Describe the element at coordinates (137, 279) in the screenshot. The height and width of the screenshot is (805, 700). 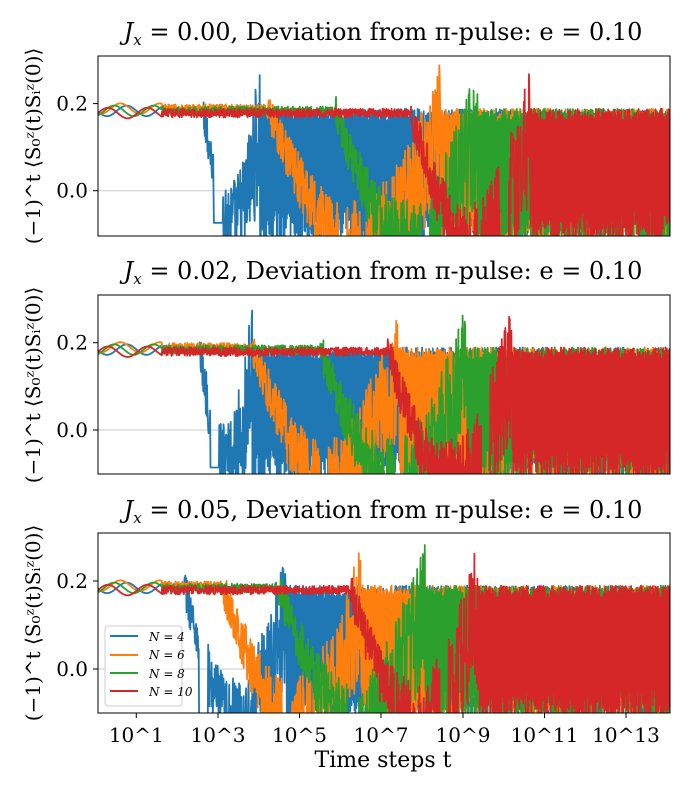
I see `panel-1-title-sub: x` at that location.